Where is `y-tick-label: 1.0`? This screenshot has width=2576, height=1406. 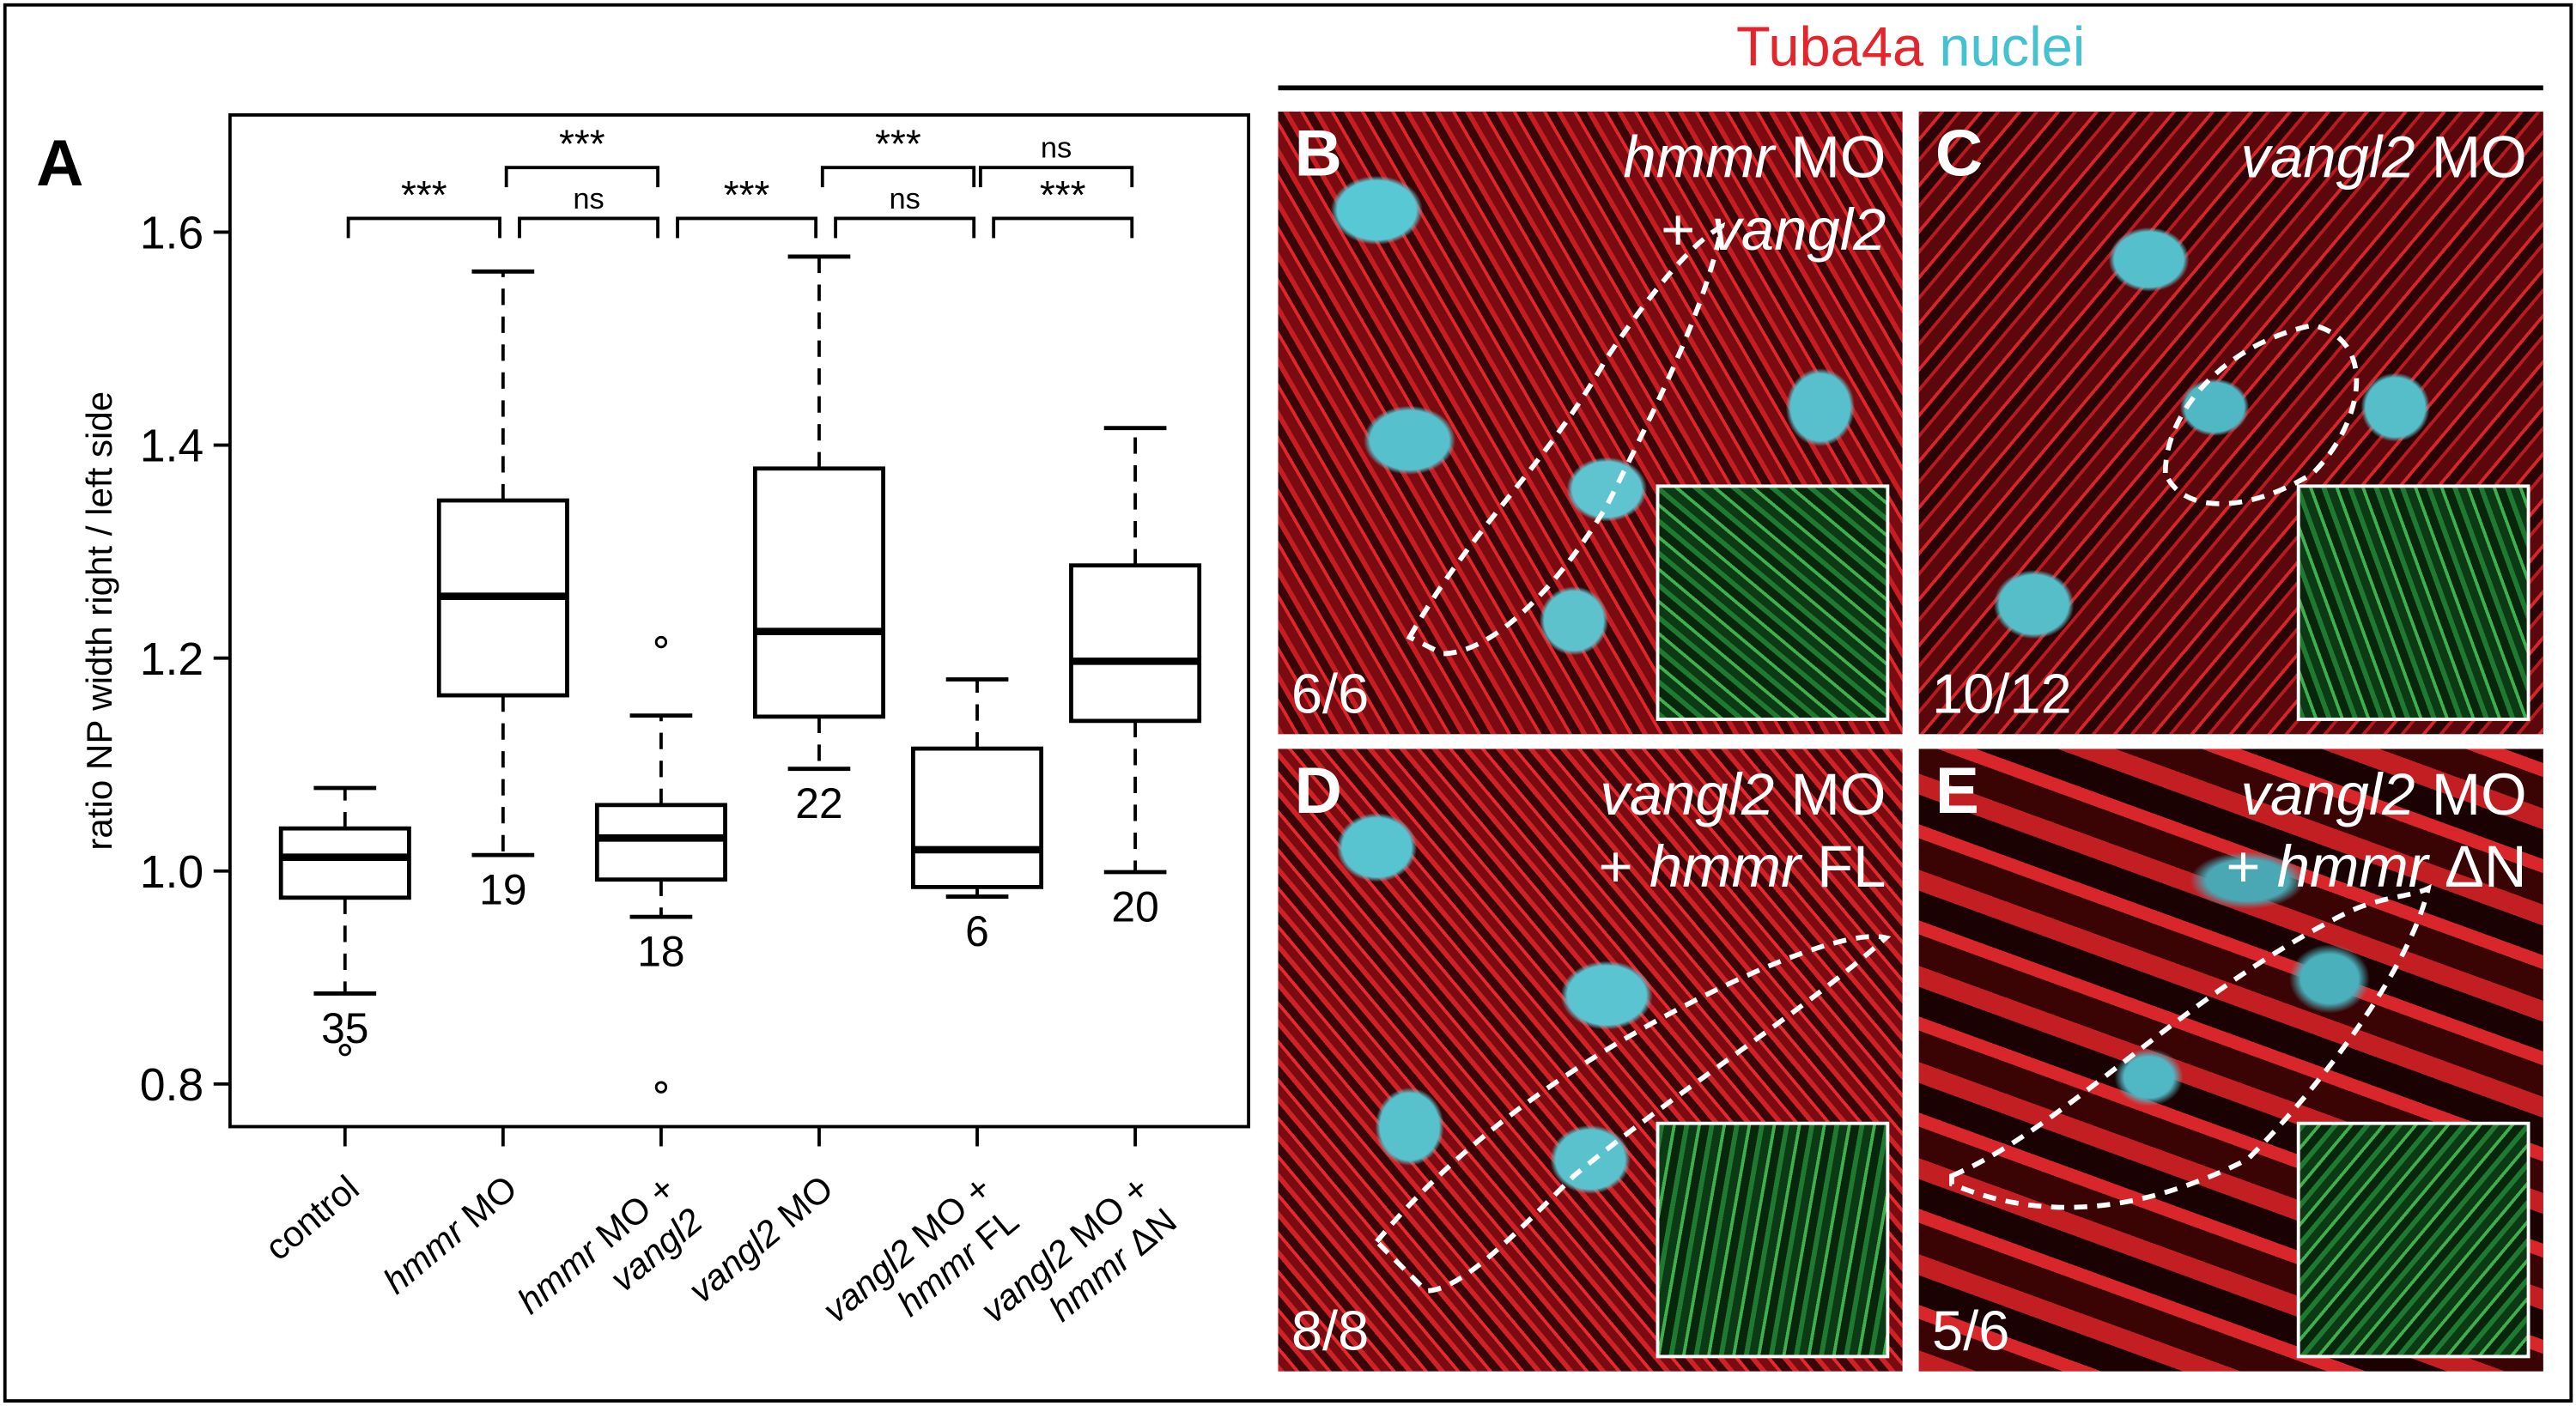
y-tick-label: 1.0 is located at coordinates (172, 872).